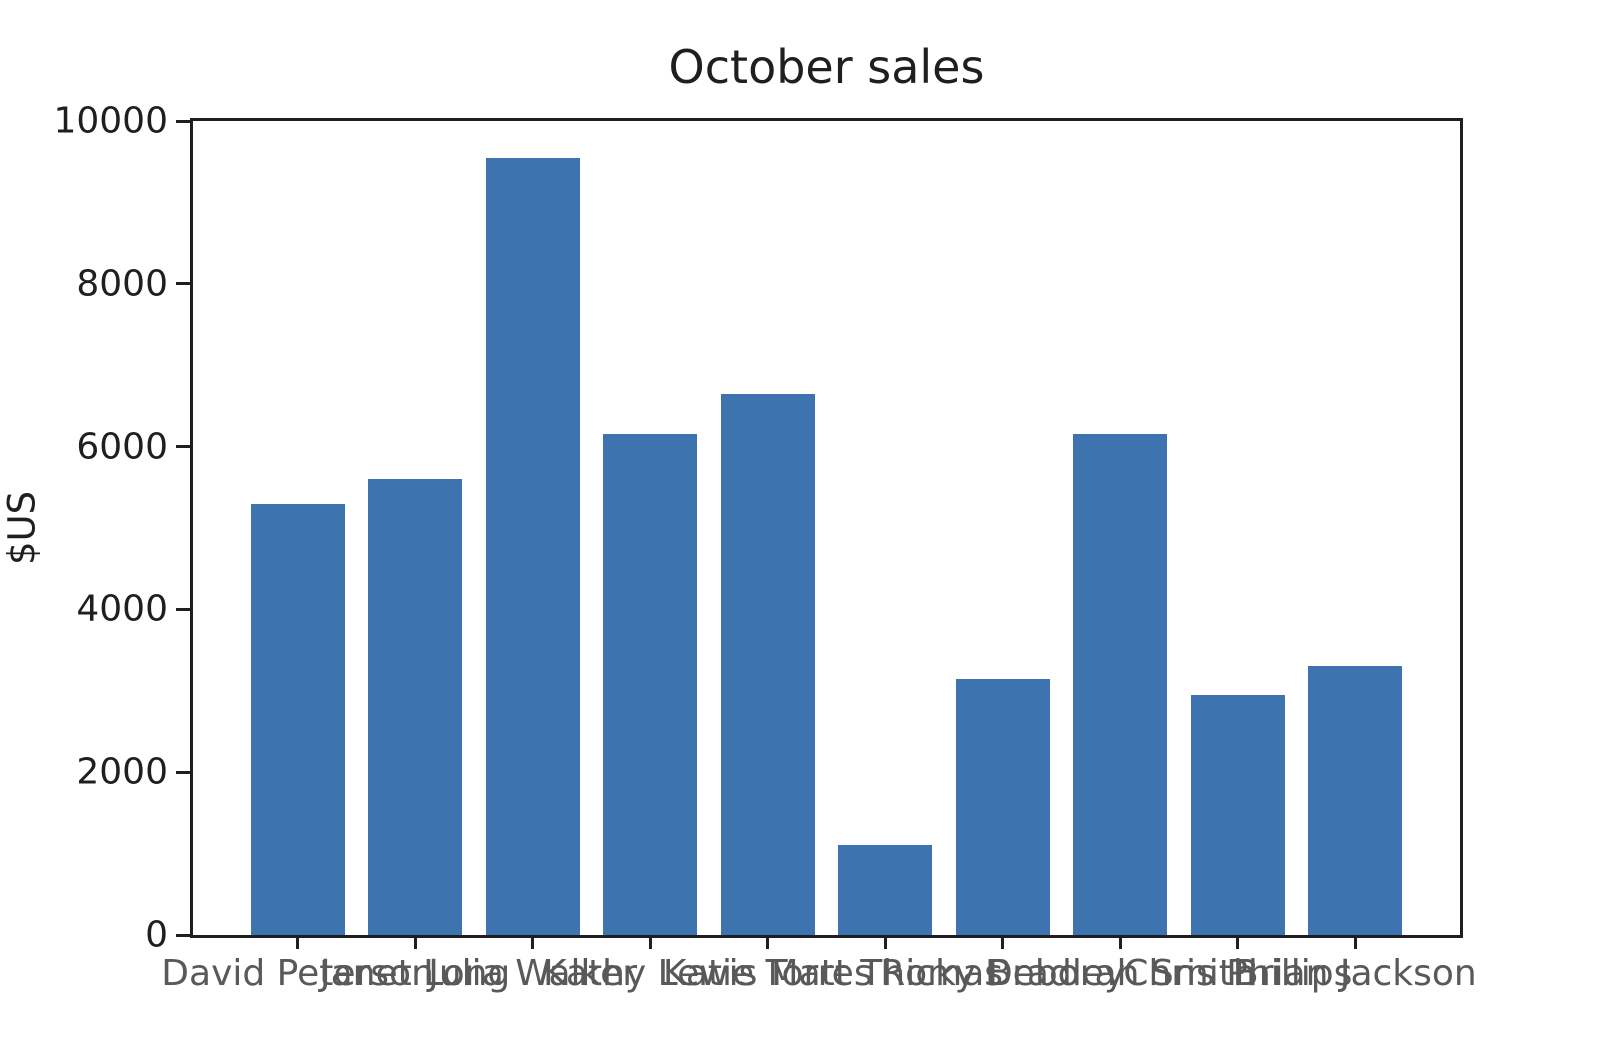 Image resolution: width=1622 pixels, height=1063 pixels. What do you see at coordinates (533, 973) in the screenshot?
I see `x-tick-label: Julia Walker` at bounding box center [533, 973].